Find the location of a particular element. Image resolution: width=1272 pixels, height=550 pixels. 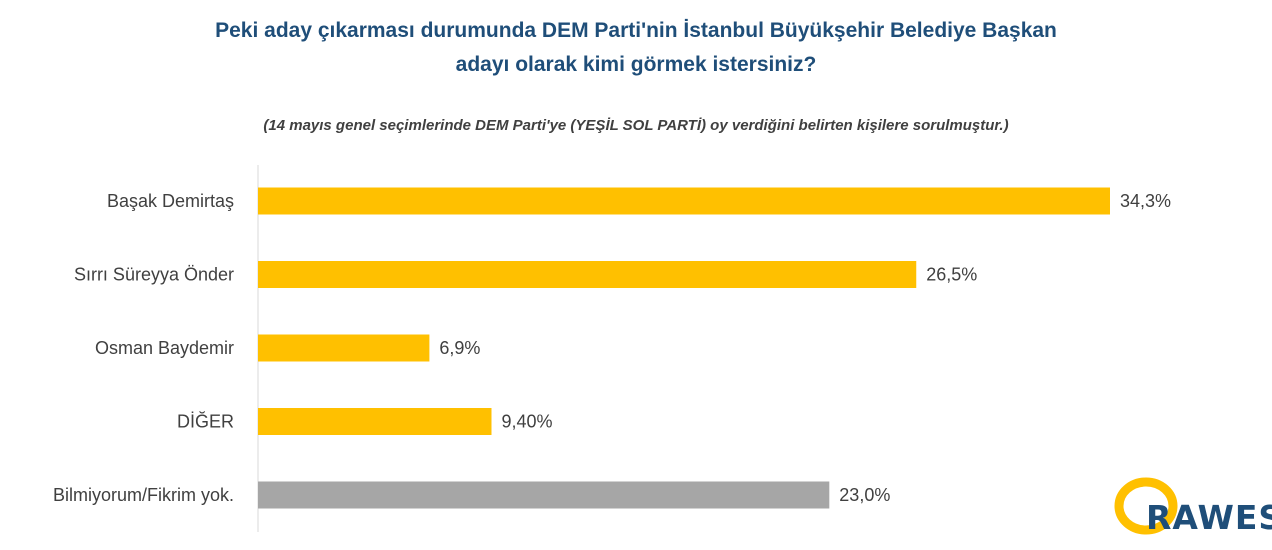

value-label: 9,40% is located at coordinates (526, 422).